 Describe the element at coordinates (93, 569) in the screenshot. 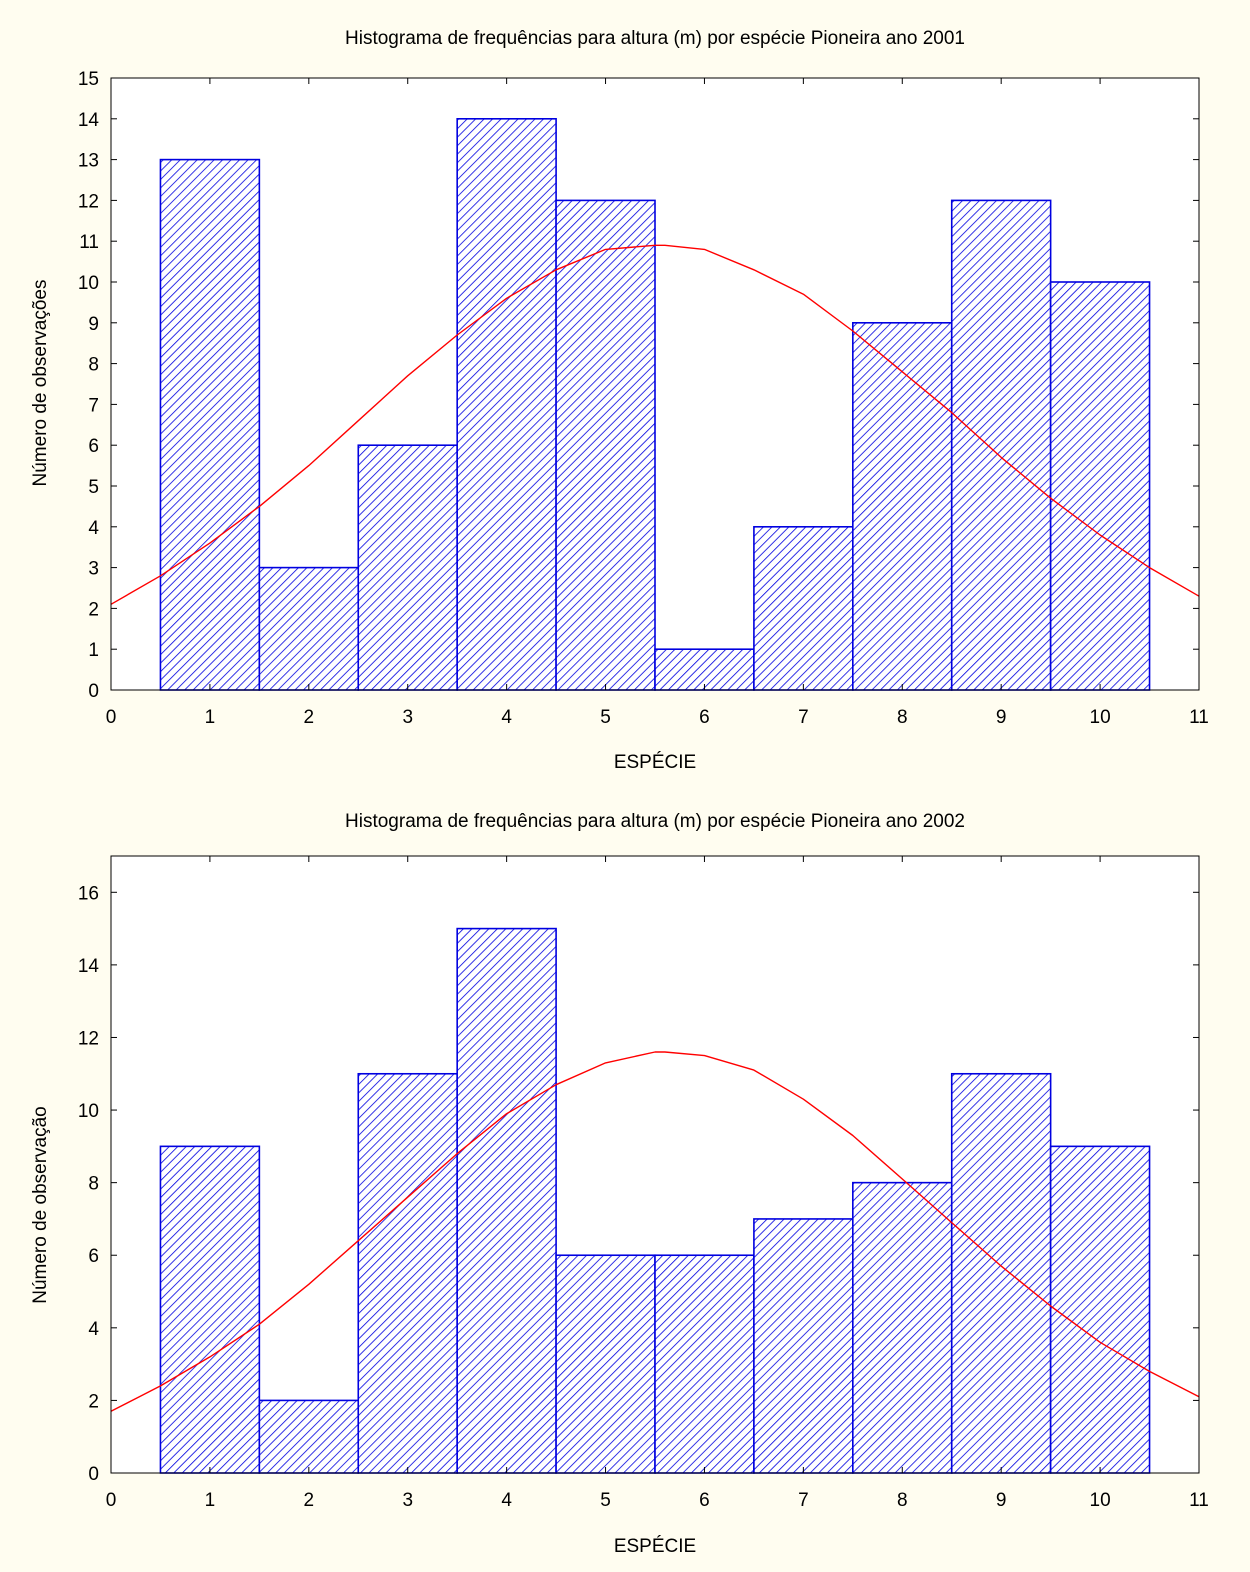

I see `y-tick-label: 3` at that location.